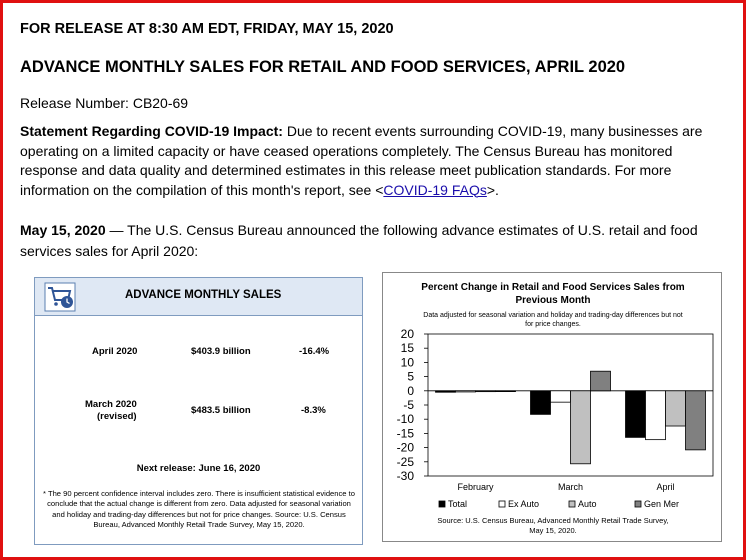 This screenshot has height=560, width=746. What do you see at coordinates (410, 377) in the screenshot?
I see `y-tick-label: 5` at bounding box center [410, 377].